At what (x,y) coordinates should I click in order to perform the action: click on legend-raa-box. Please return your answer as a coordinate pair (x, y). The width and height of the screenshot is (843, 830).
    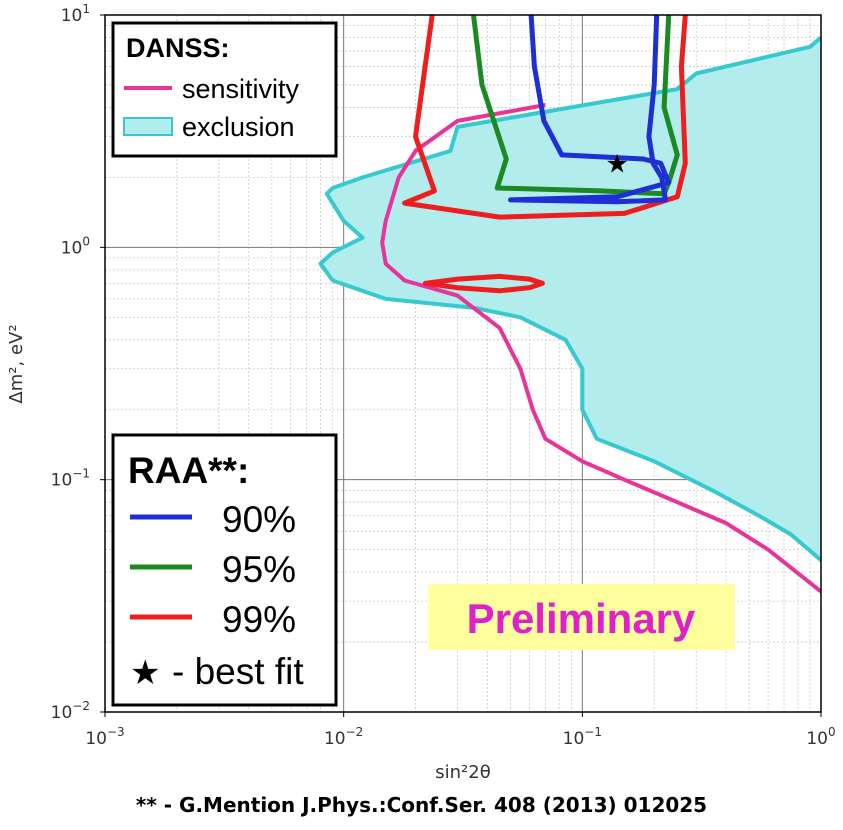
    Looking at the image, I should click on (224, 570).